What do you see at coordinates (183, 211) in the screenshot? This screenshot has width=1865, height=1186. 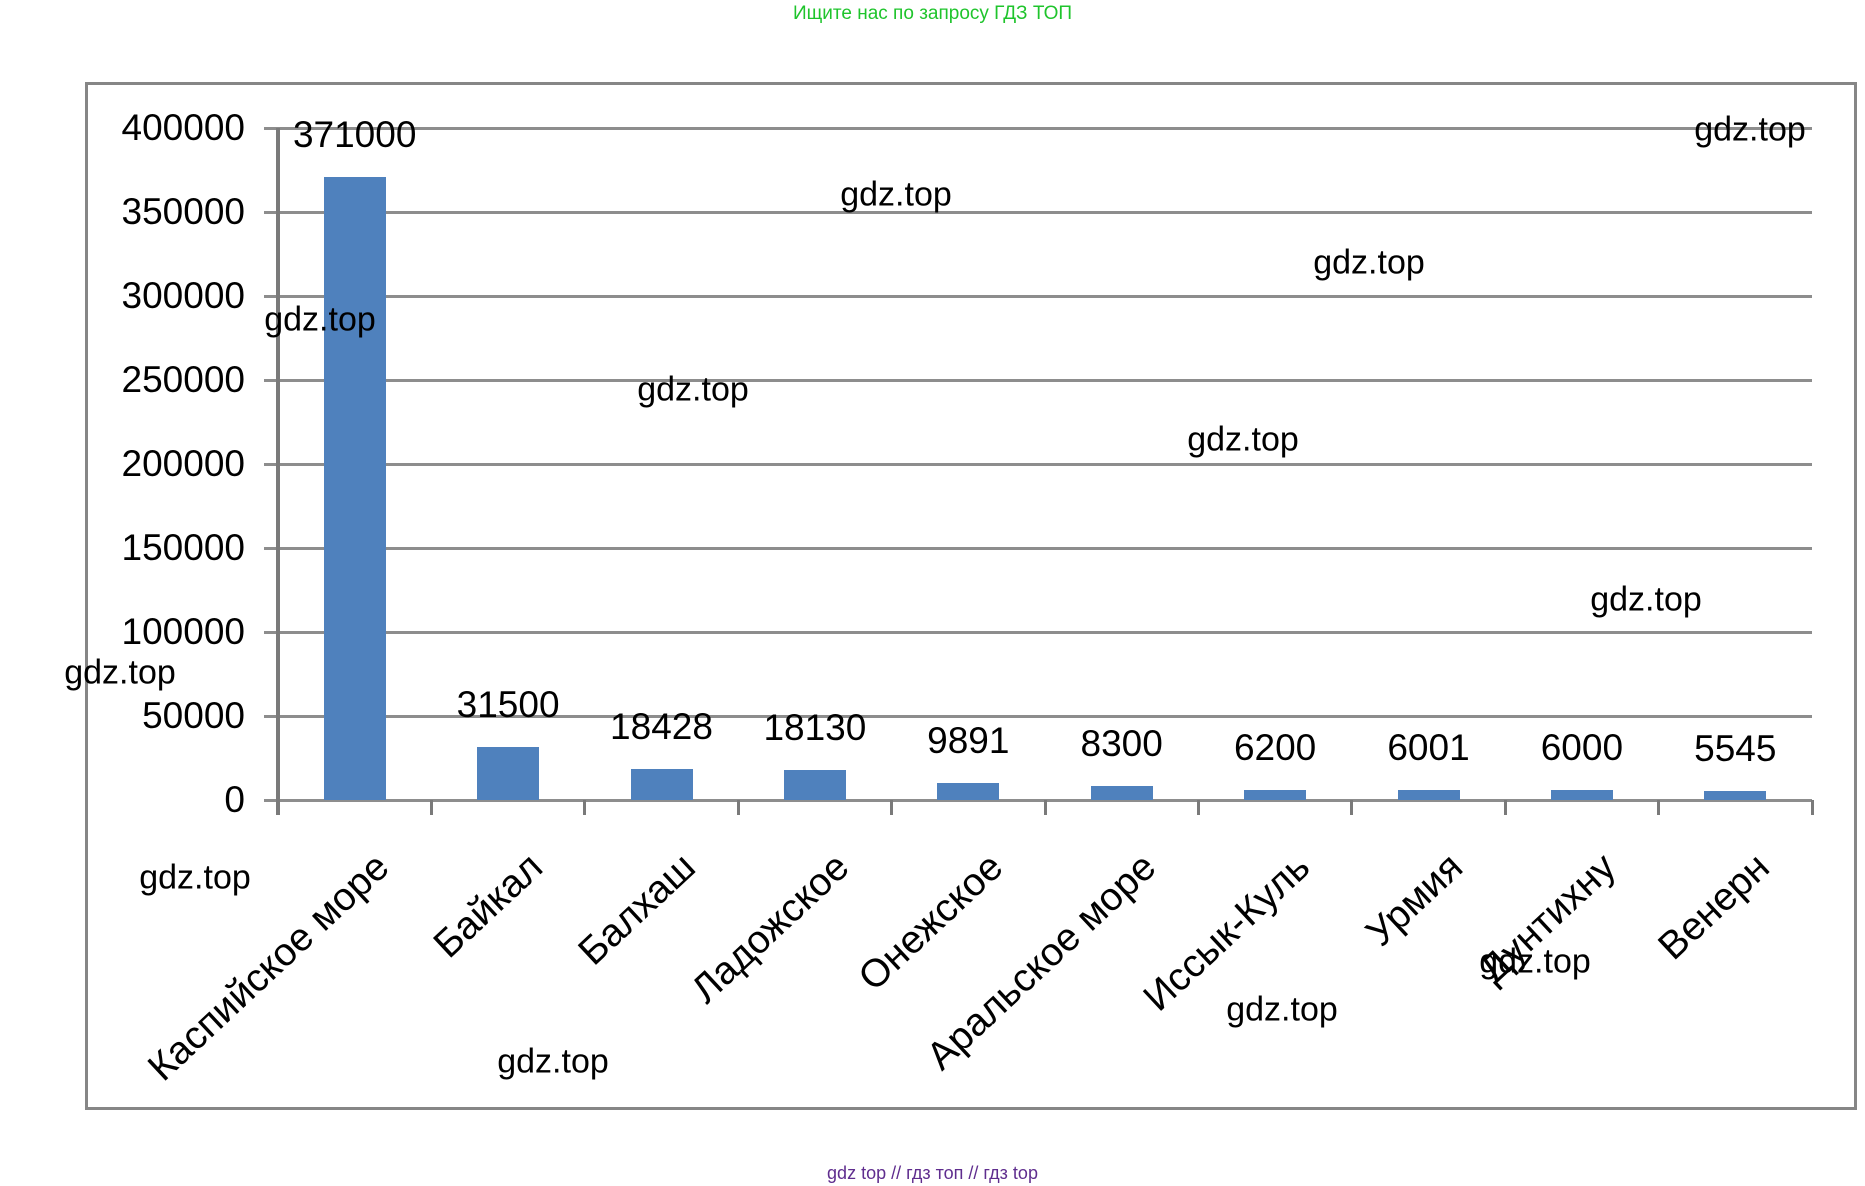 I see `y-tick-label: 350000` at bounding box center [183, 211].